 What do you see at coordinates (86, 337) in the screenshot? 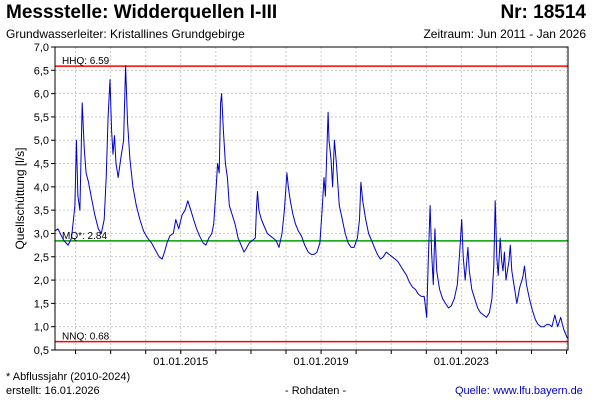
I see `reference-label-nnq: NNQ: 0.68` at bounding box center [86, 337].